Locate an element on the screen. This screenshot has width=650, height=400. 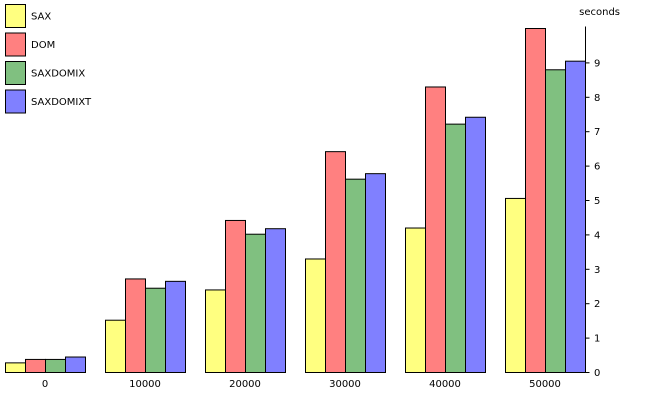
legend-swatch-sax is located at coordinates (15, 16).